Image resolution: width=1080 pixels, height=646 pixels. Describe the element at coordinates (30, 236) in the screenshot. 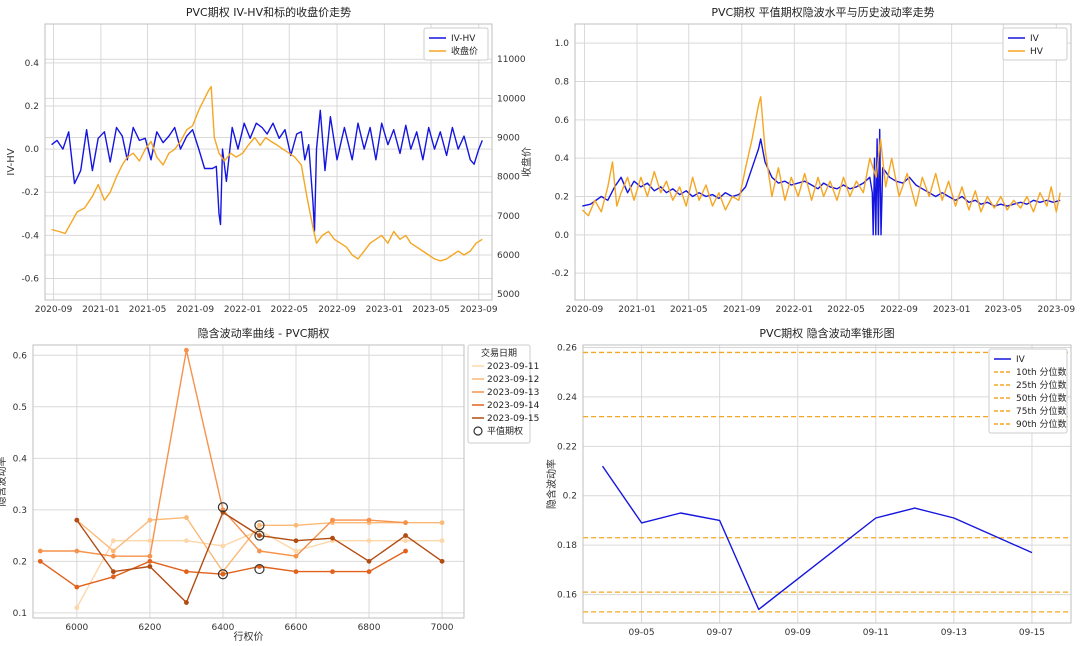

I see `y-tick-label: -0.4` at that location.